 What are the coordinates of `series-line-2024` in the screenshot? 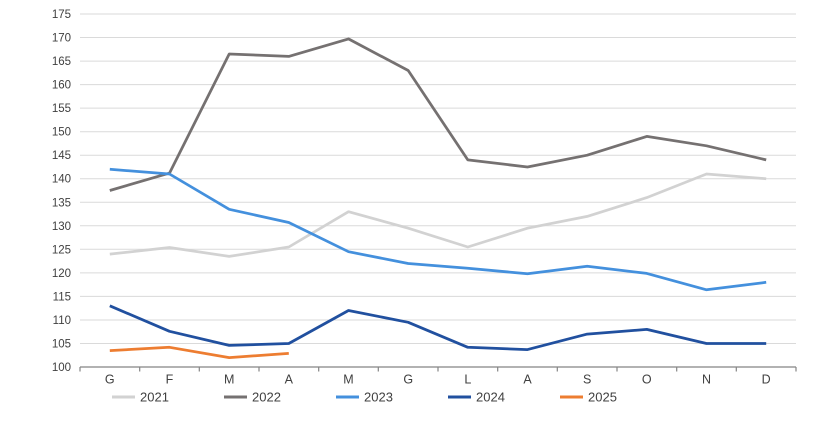 It's located at (438, 327).